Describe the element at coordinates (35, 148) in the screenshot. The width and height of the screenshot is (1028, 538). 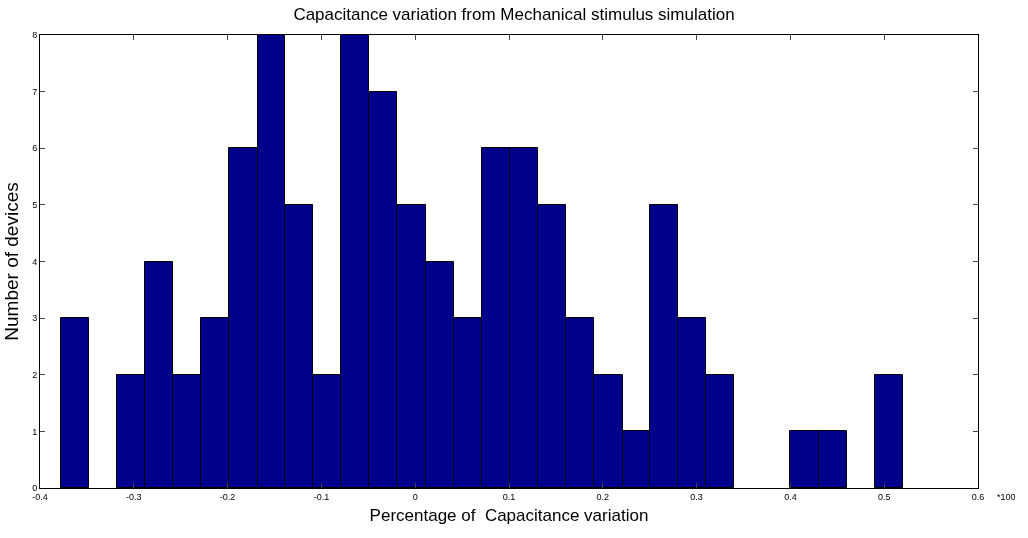
I see `y-tick-label: 6` at that location.